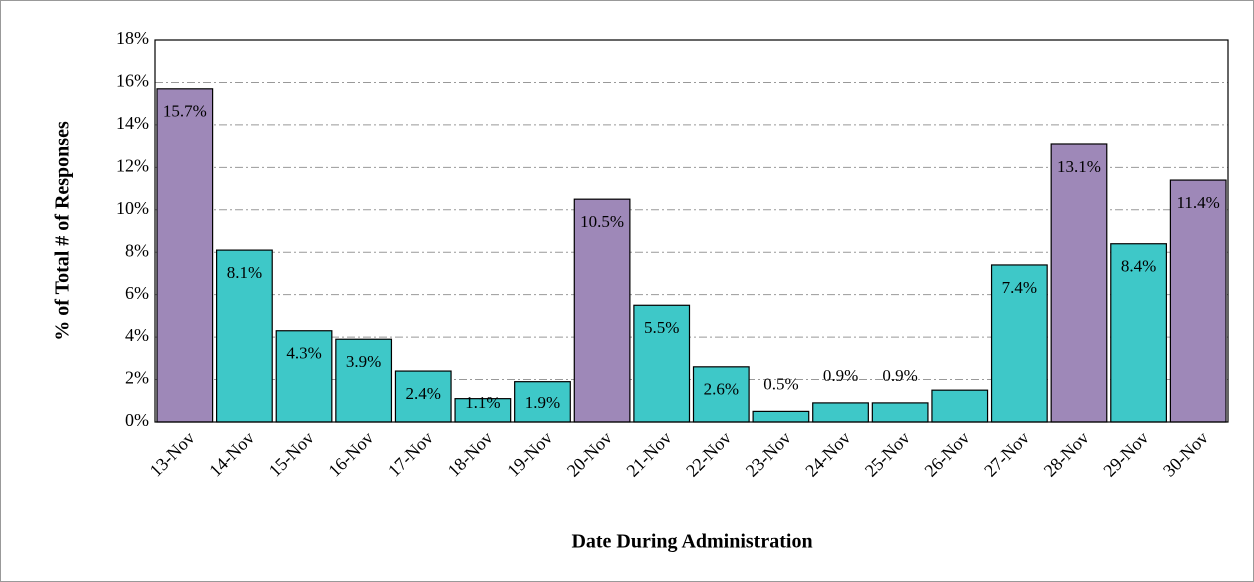  What do you see at coordinates (691, 542) in the screenshot?
I see `x-axis-title: Date During Administration` at bounding box center [691, 542].